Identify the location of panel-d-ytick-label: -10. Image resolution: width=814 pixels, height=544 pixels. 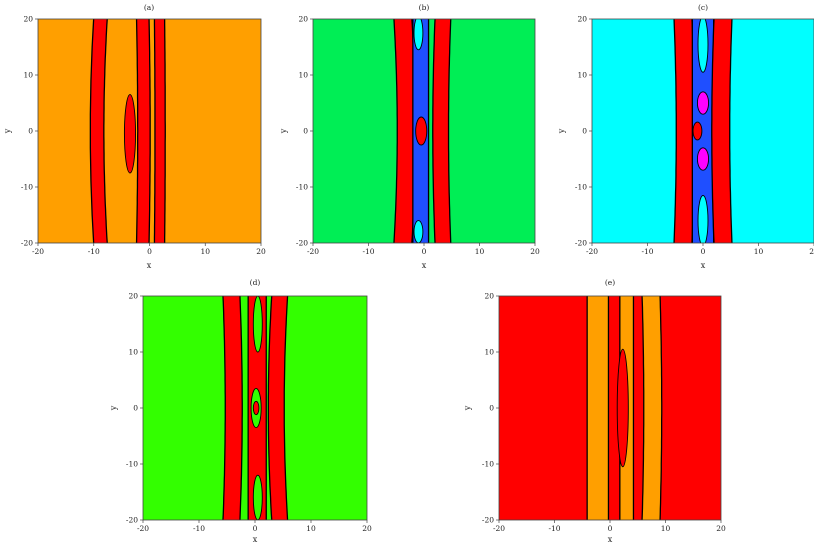
(132, 464).